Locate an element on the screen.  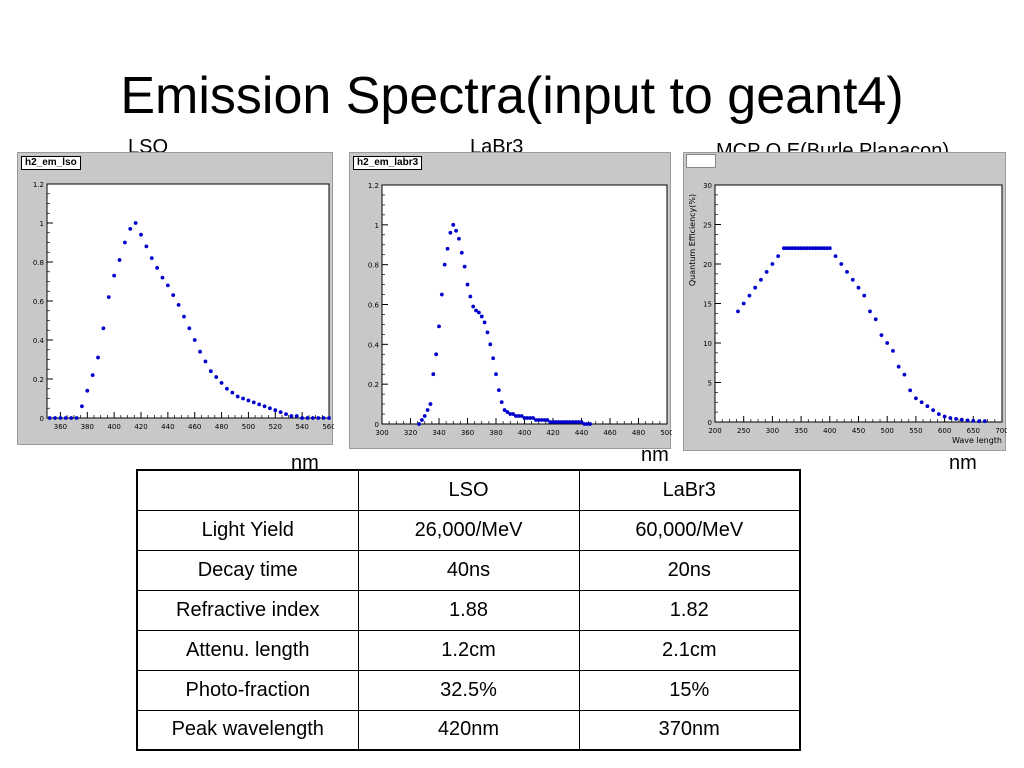
unit-label-labr3: nm is located at coordinates (655, 455).